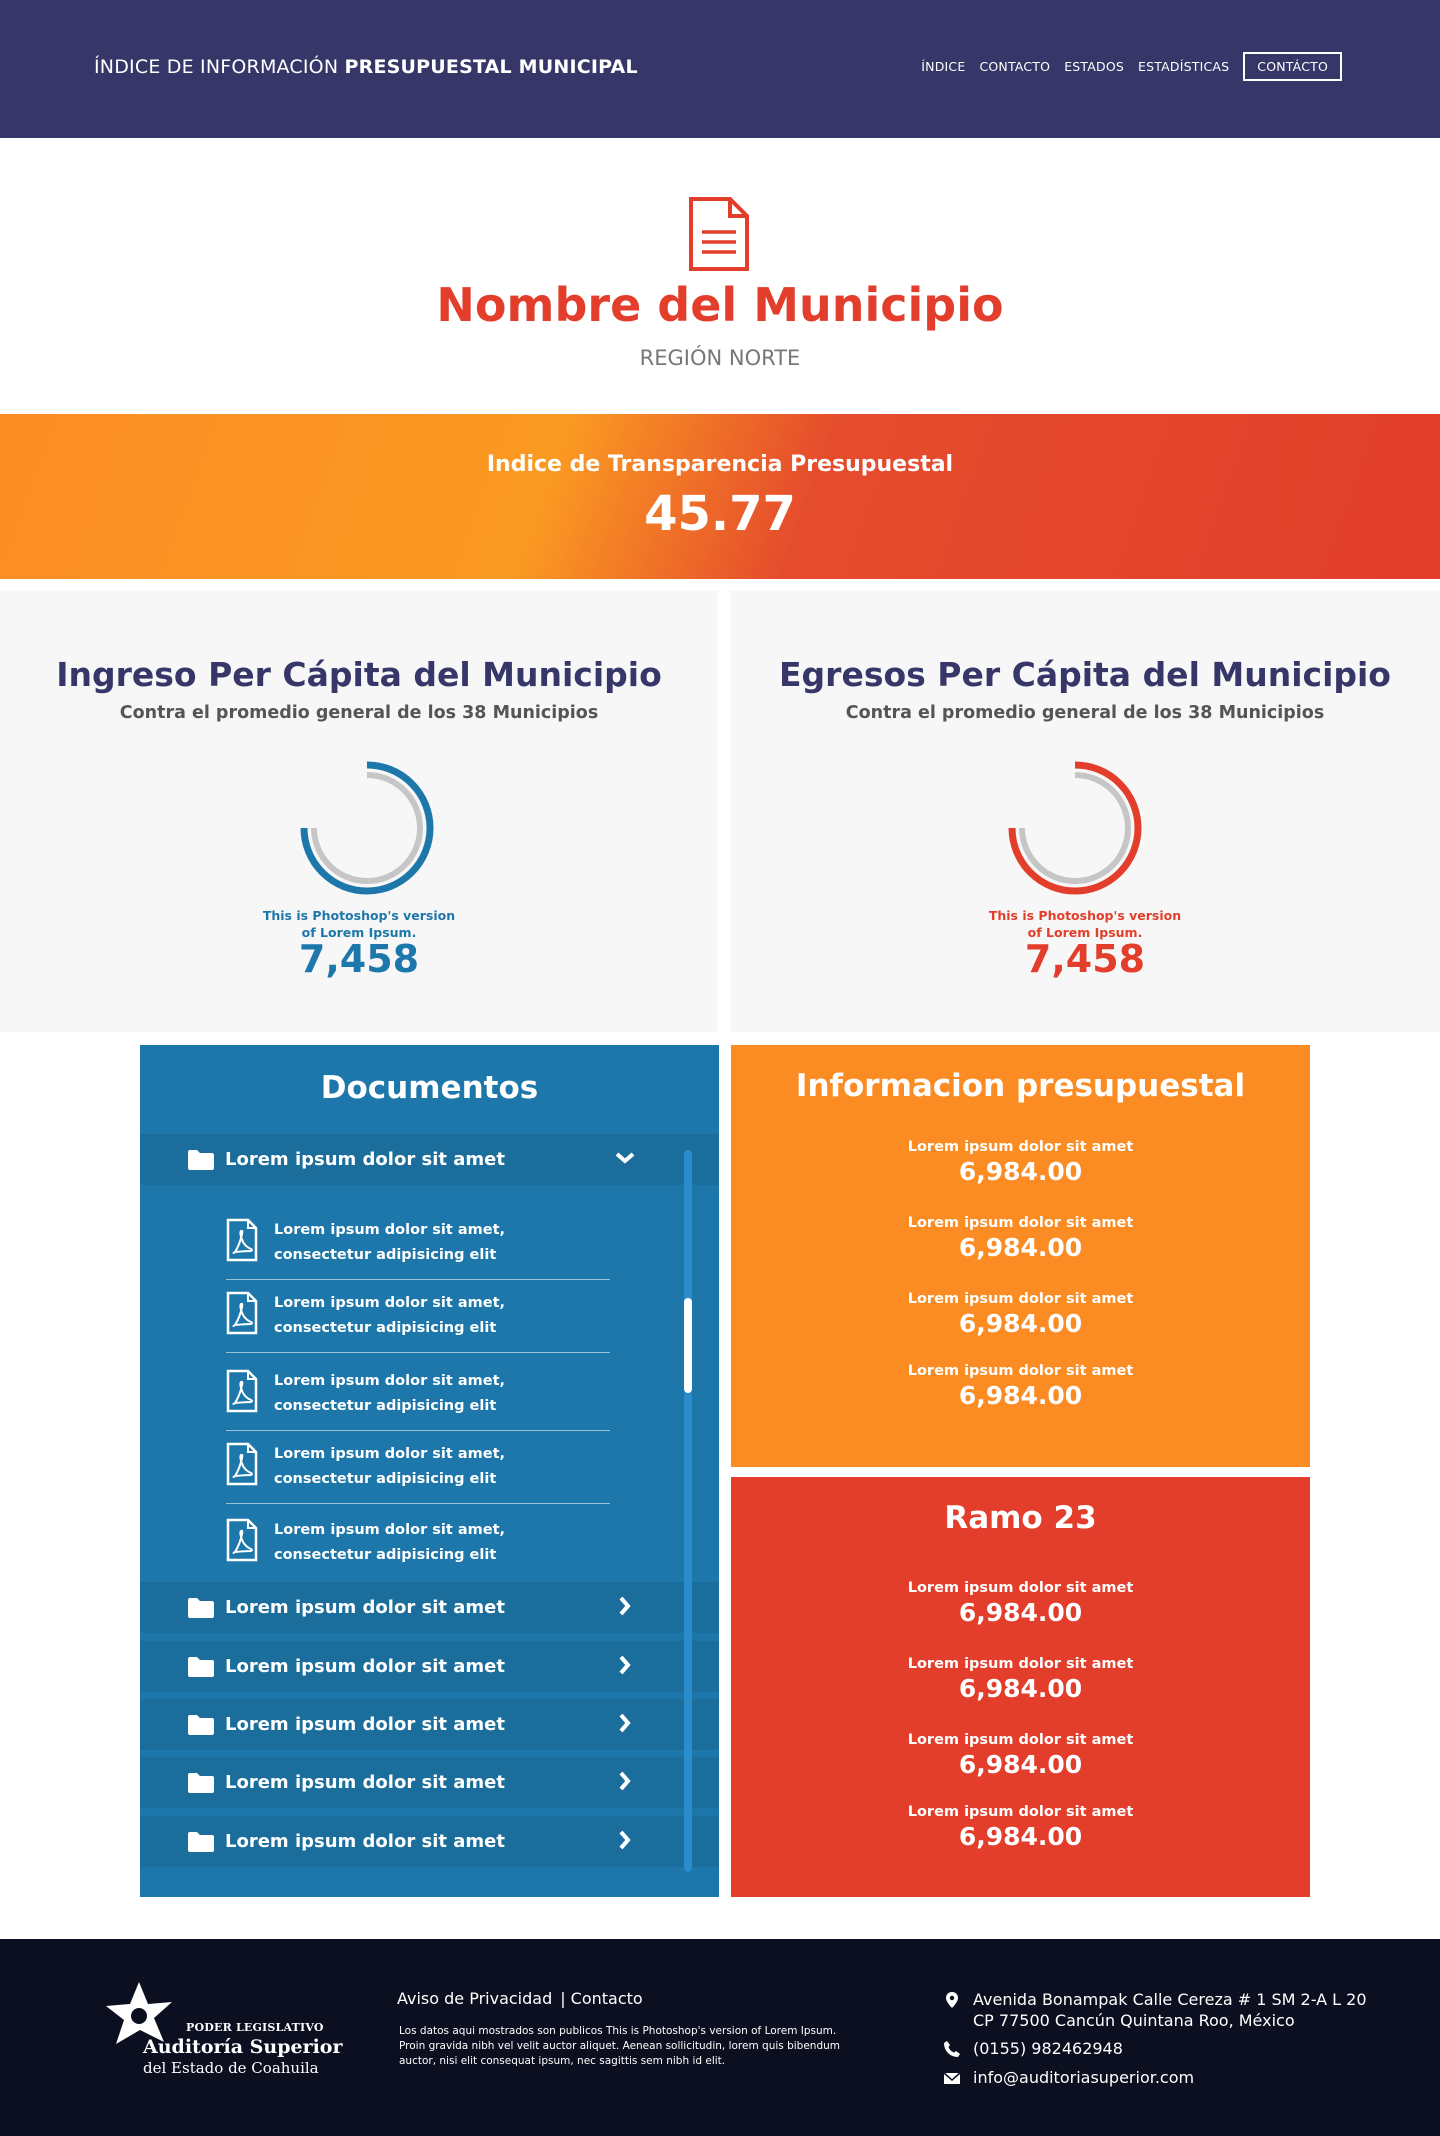 This screenshot has width=1440, height=2136. What do you see at coordinates (1084, 2077) in the screenshot?
I see `email-address: info@auditoriasuperior.com` at bounding box center [1084, 2077].